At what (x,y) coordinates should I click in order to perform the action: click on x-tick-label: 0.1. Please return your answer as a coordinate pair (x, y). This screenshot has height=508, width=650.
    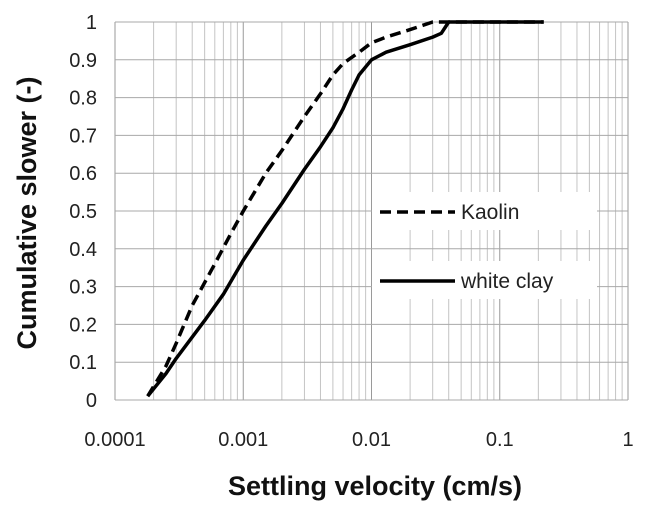
    Looking at the image, I should click on (500, 440).